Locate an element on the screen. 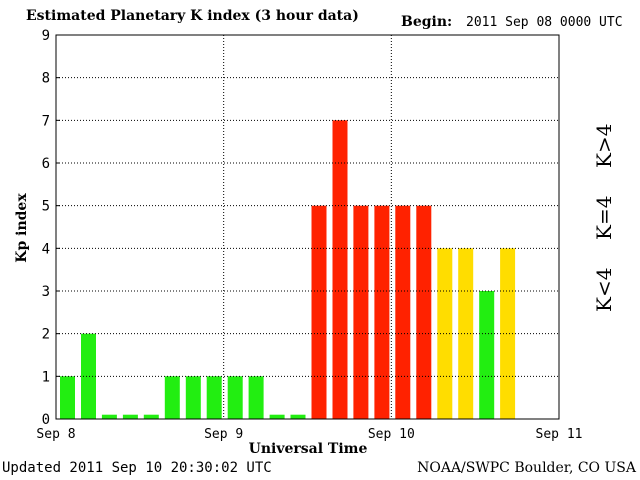  begin-value: 2011 Sep 08 0000 UTC is located at coordinates (544, 22).